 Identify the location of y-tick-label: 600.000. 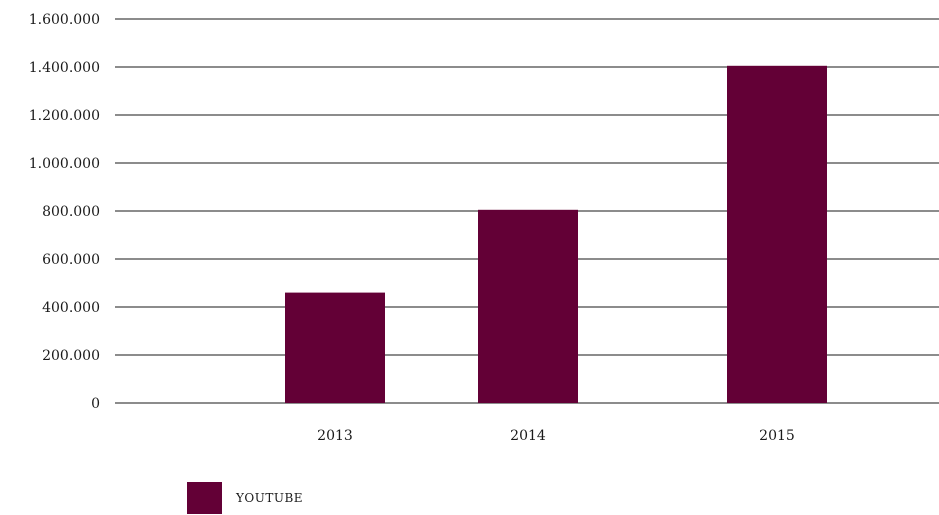
(71, 260).